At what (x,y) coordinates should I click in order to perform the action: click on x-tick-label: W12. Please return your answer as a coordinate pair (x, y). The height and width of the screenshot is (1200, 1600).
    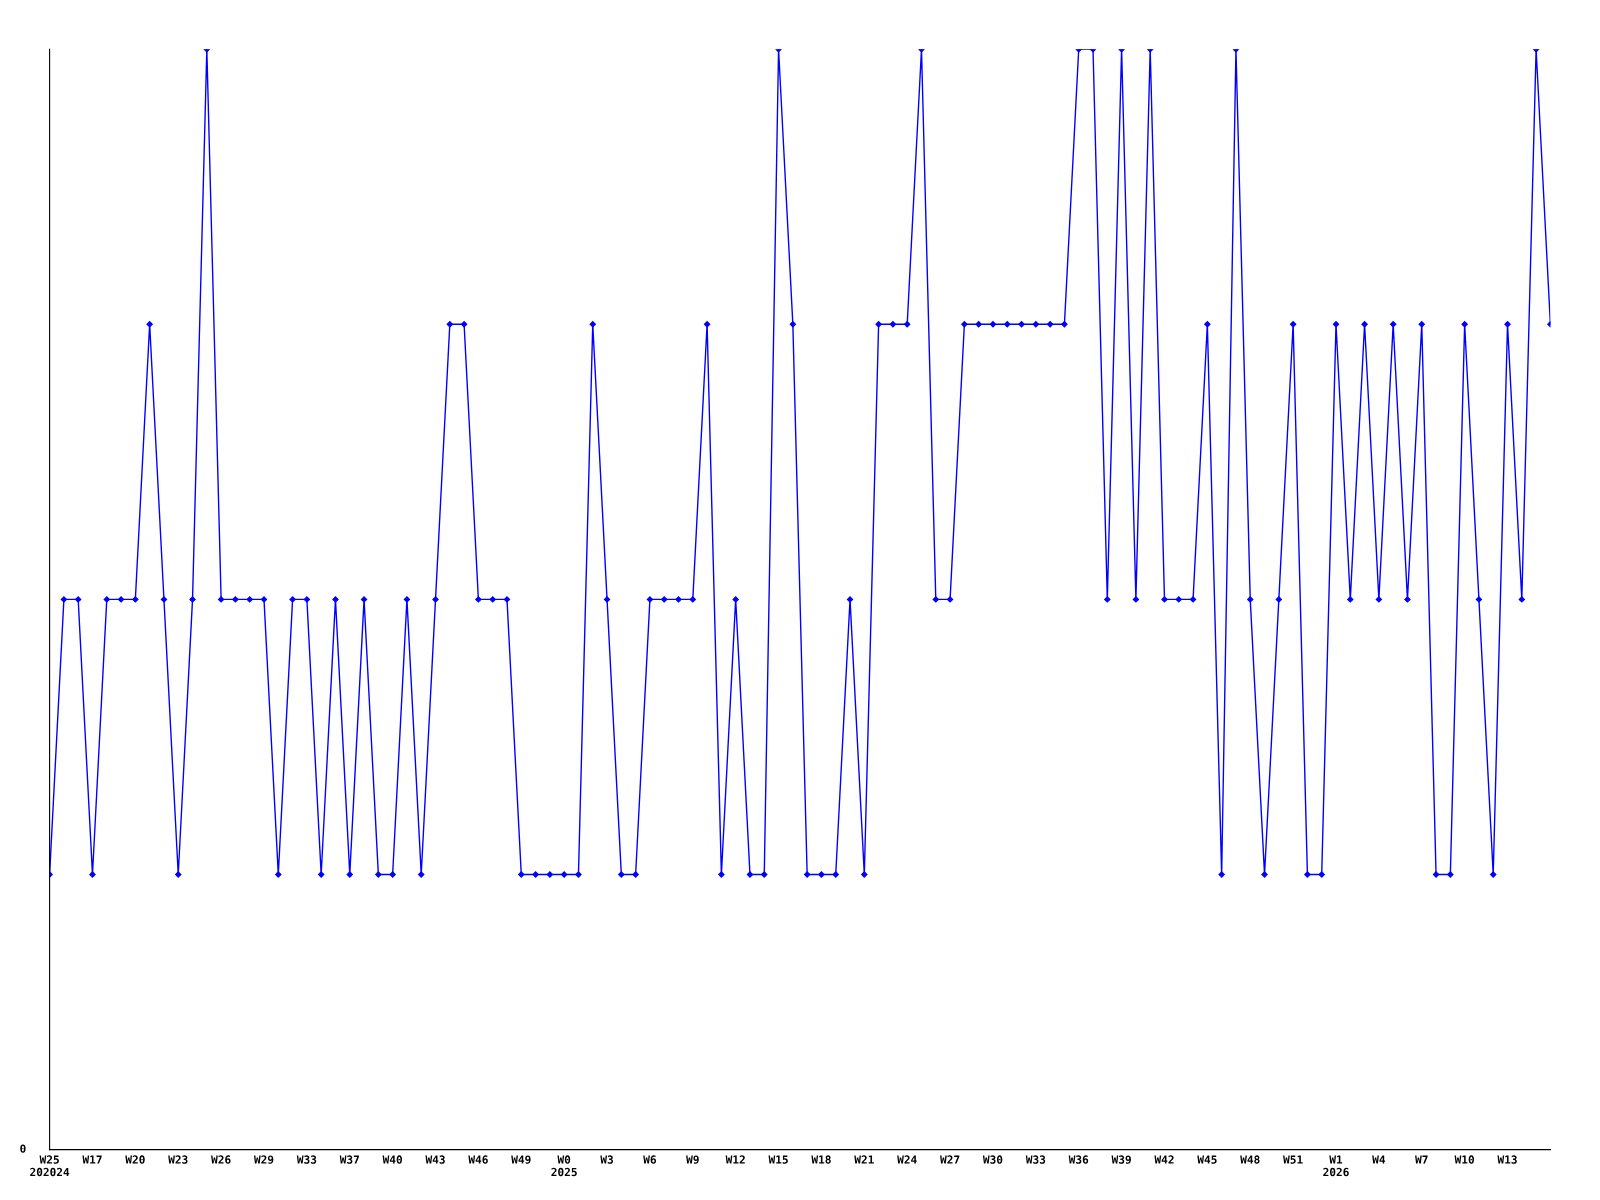
    Looking at the image, I should click on (735, 1159).